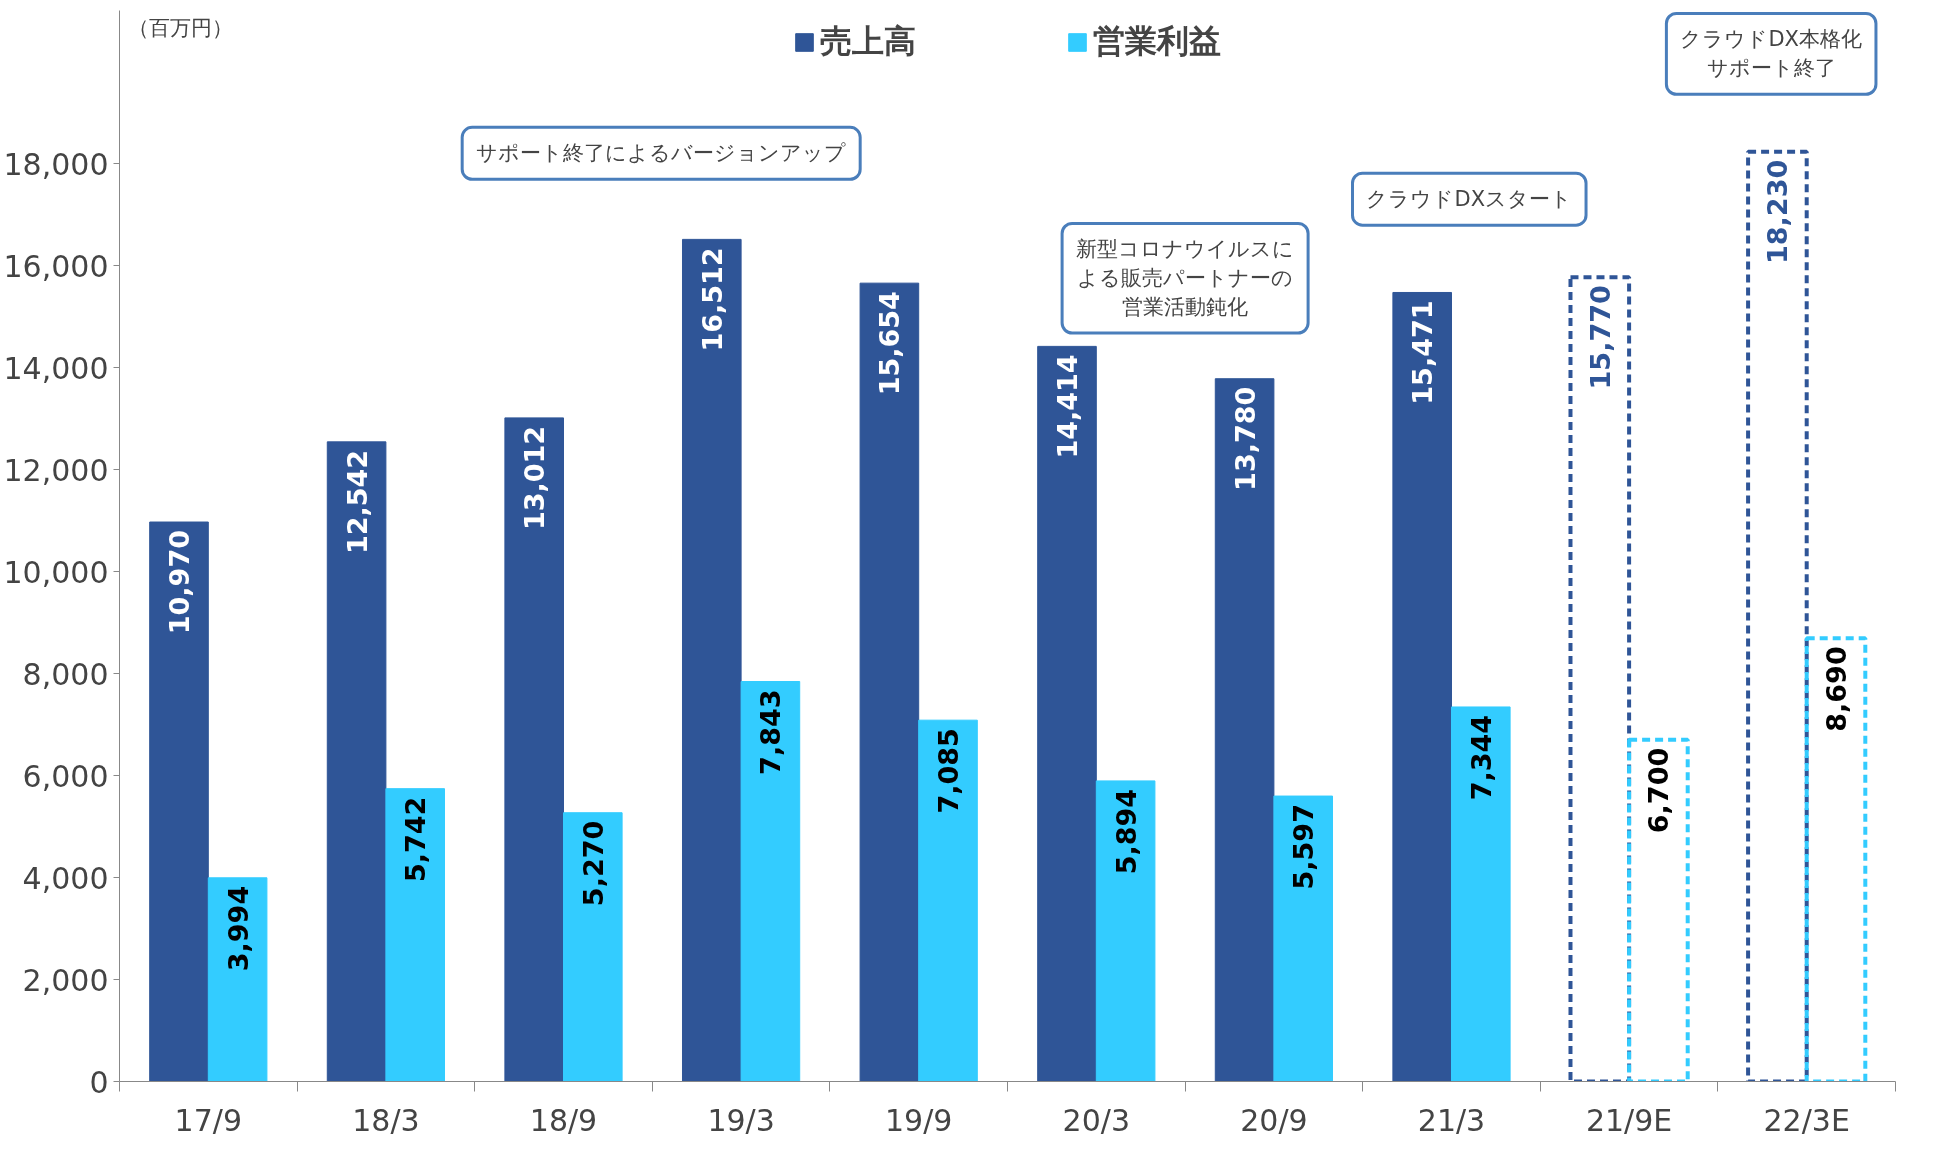 The width and height of the screenshot is (1948, 1170). I want to click on y-tick-label: 6,000, so click(65, 776).